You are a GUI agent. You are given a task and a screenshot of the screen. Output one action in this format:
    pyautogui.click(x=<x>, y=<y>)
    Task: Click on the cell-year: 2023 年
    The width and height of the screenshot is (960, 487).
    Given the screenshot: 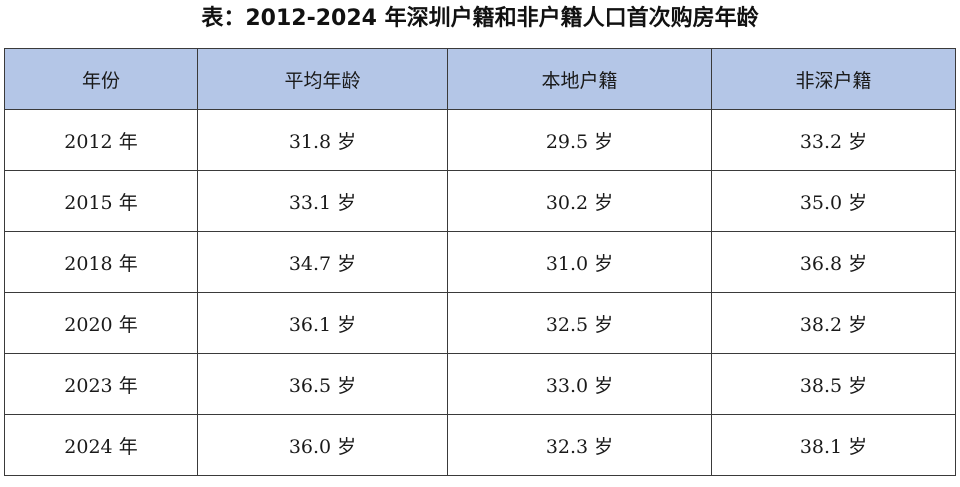 What is the action you would take?
    pyautogui.click(x=101, y=384)
    